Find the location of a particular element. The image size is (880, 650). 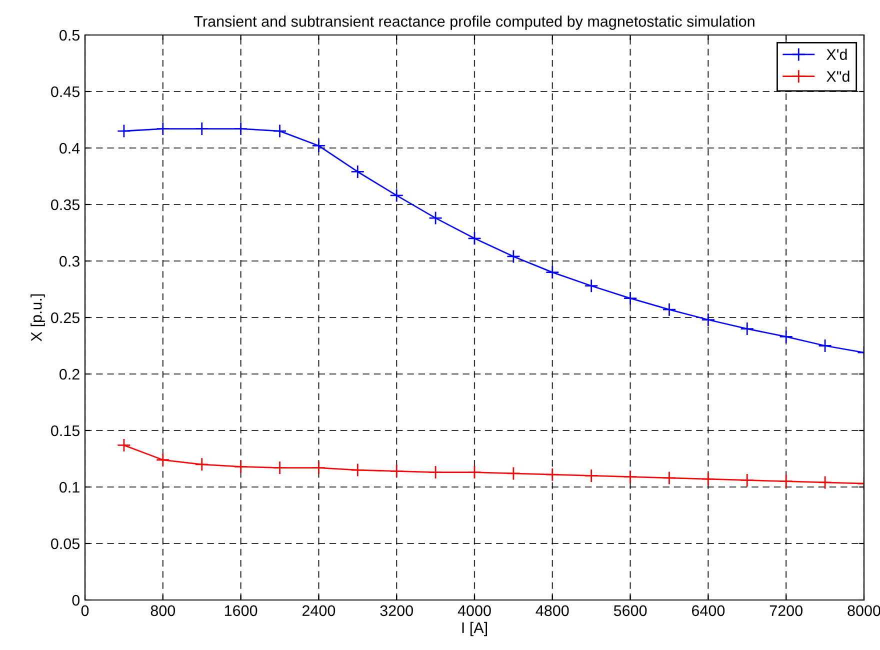

x-tick-label: 0 is located at coordinates (85, 610).